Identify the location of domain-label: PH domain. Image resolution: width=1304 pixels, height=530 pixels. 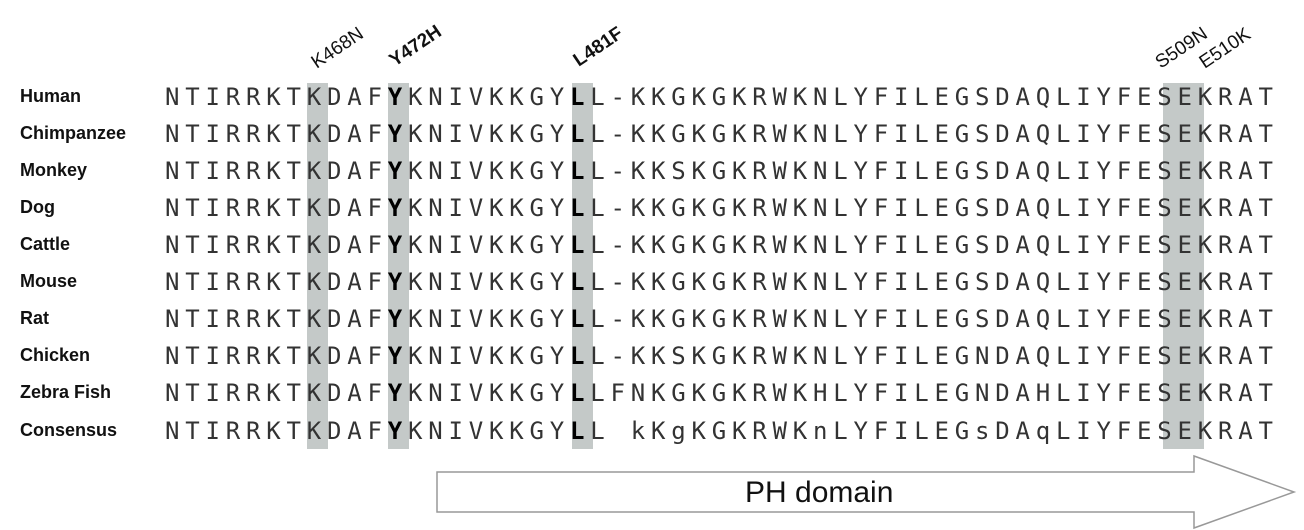
(819, 492).